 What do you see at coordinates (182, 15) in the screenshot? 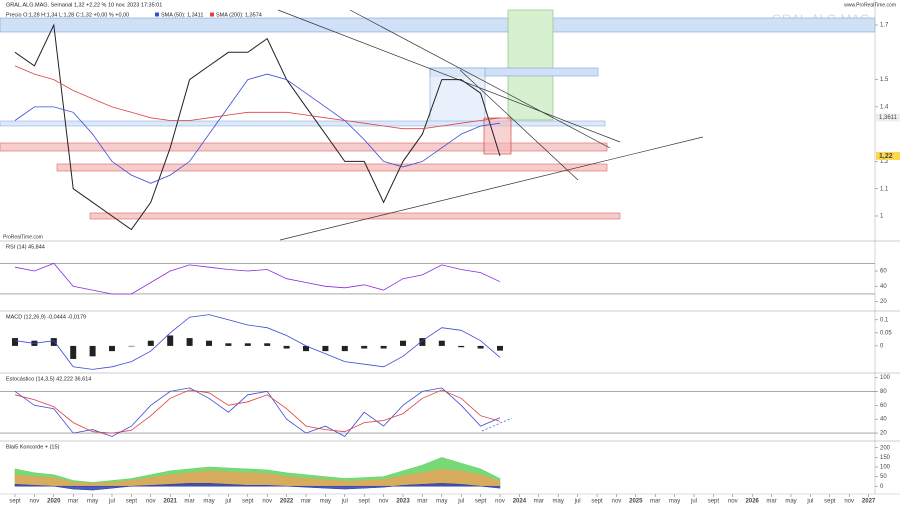
I see `legend-entry: SMA (50): 1,3411` at bounding box center [182, 15].